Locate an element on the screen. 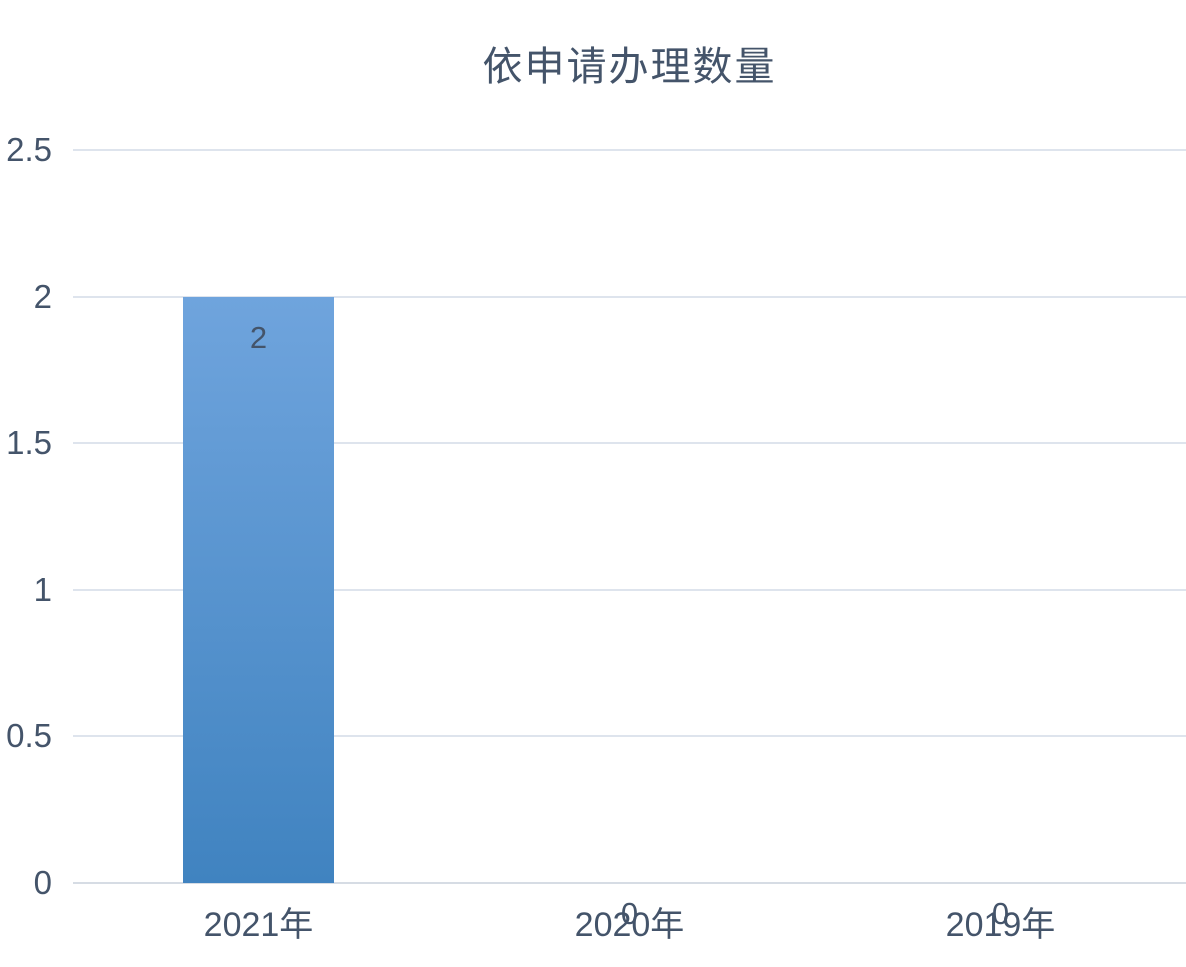 The width and height of the screenshot is (1186, 967). y-tick-label: 0.5 is located at coordinates (29, 736).